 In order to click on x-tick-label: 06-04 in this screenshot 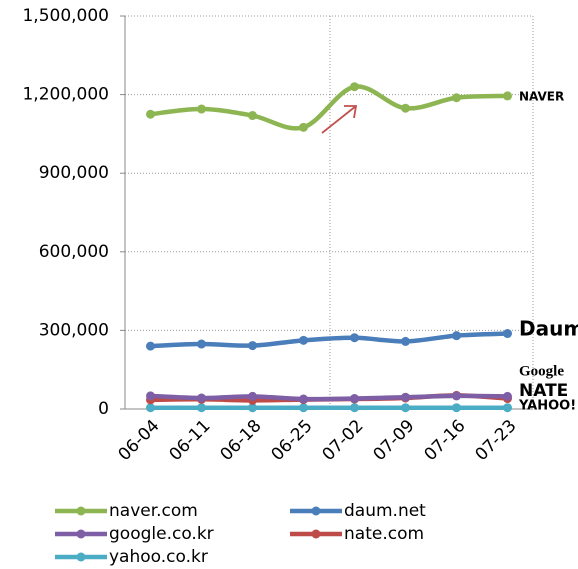, I will do `click(138, 440)`.